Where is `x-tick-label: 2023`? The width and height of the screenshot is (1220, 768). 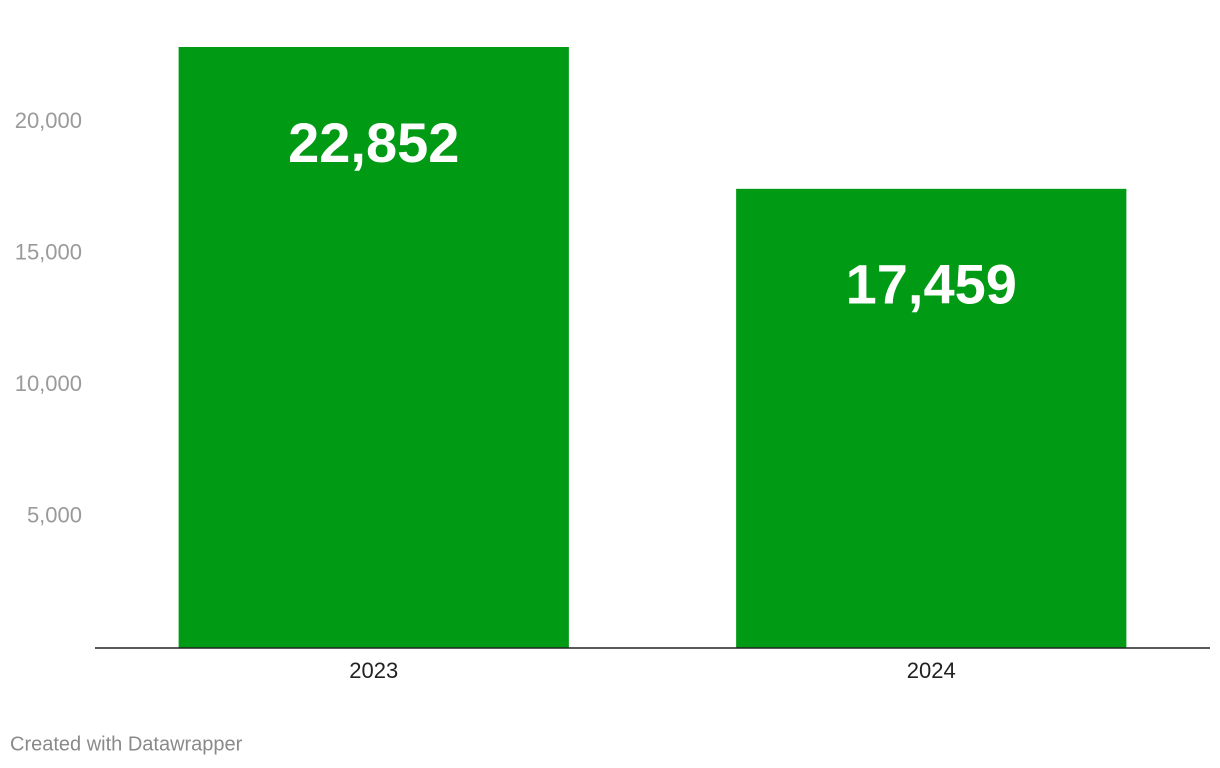 x-tick-label: 2023 is located at coordinates (373, 670).